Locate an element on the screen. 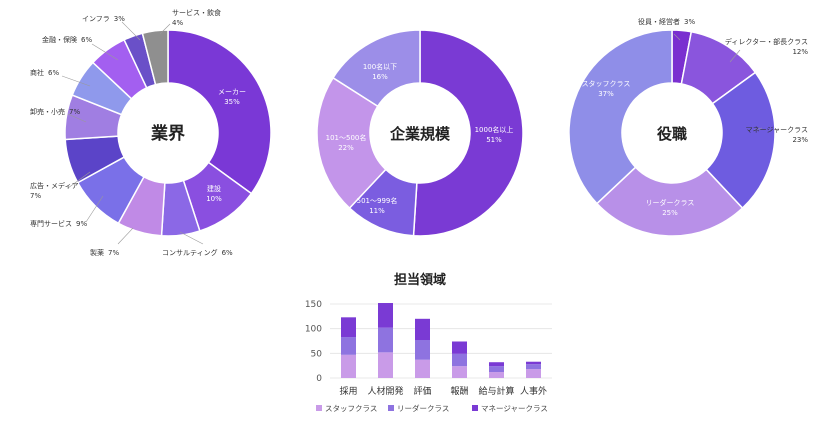 The image size is (840, 428). y-tick-label: 150 is located at coordinates (313, 305).